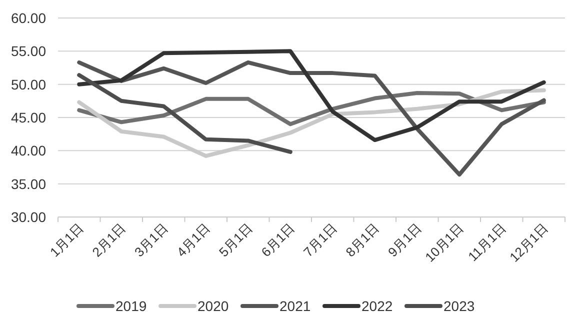 The image size is (567, 326). Describe the element at coordinates (377, 306) in the screenshot. I see `legend-label: 2022` at that location.